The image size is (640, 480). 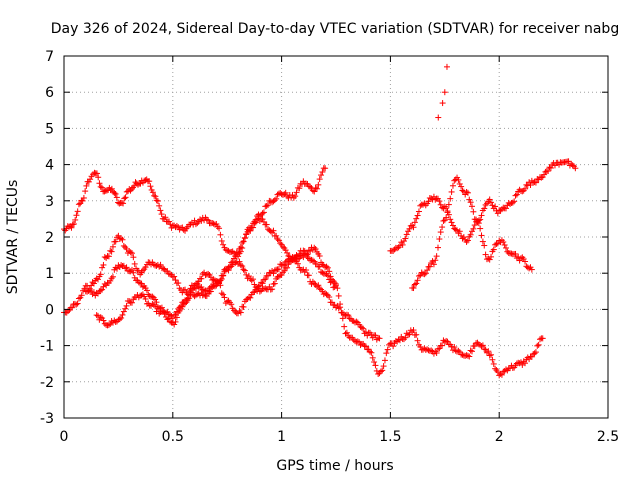 What do you see at coordinates (49, 166) in the screenshot?
I see `y-tick-label: 4` at bounding box center [49, 166].